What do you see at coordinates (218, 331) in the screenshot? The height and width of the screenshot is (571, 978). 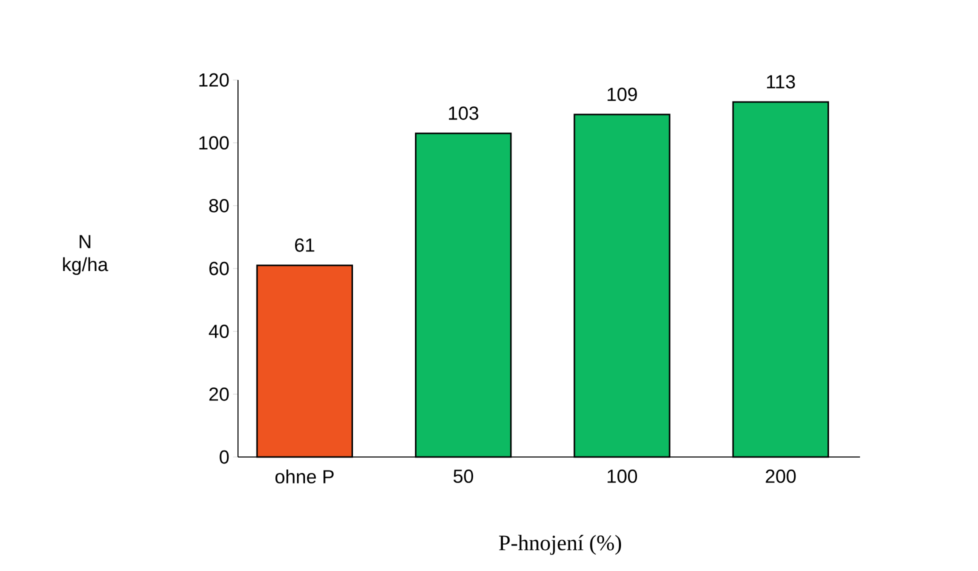 I see `y-tick-label: 40` at bounding box center [218, 331].